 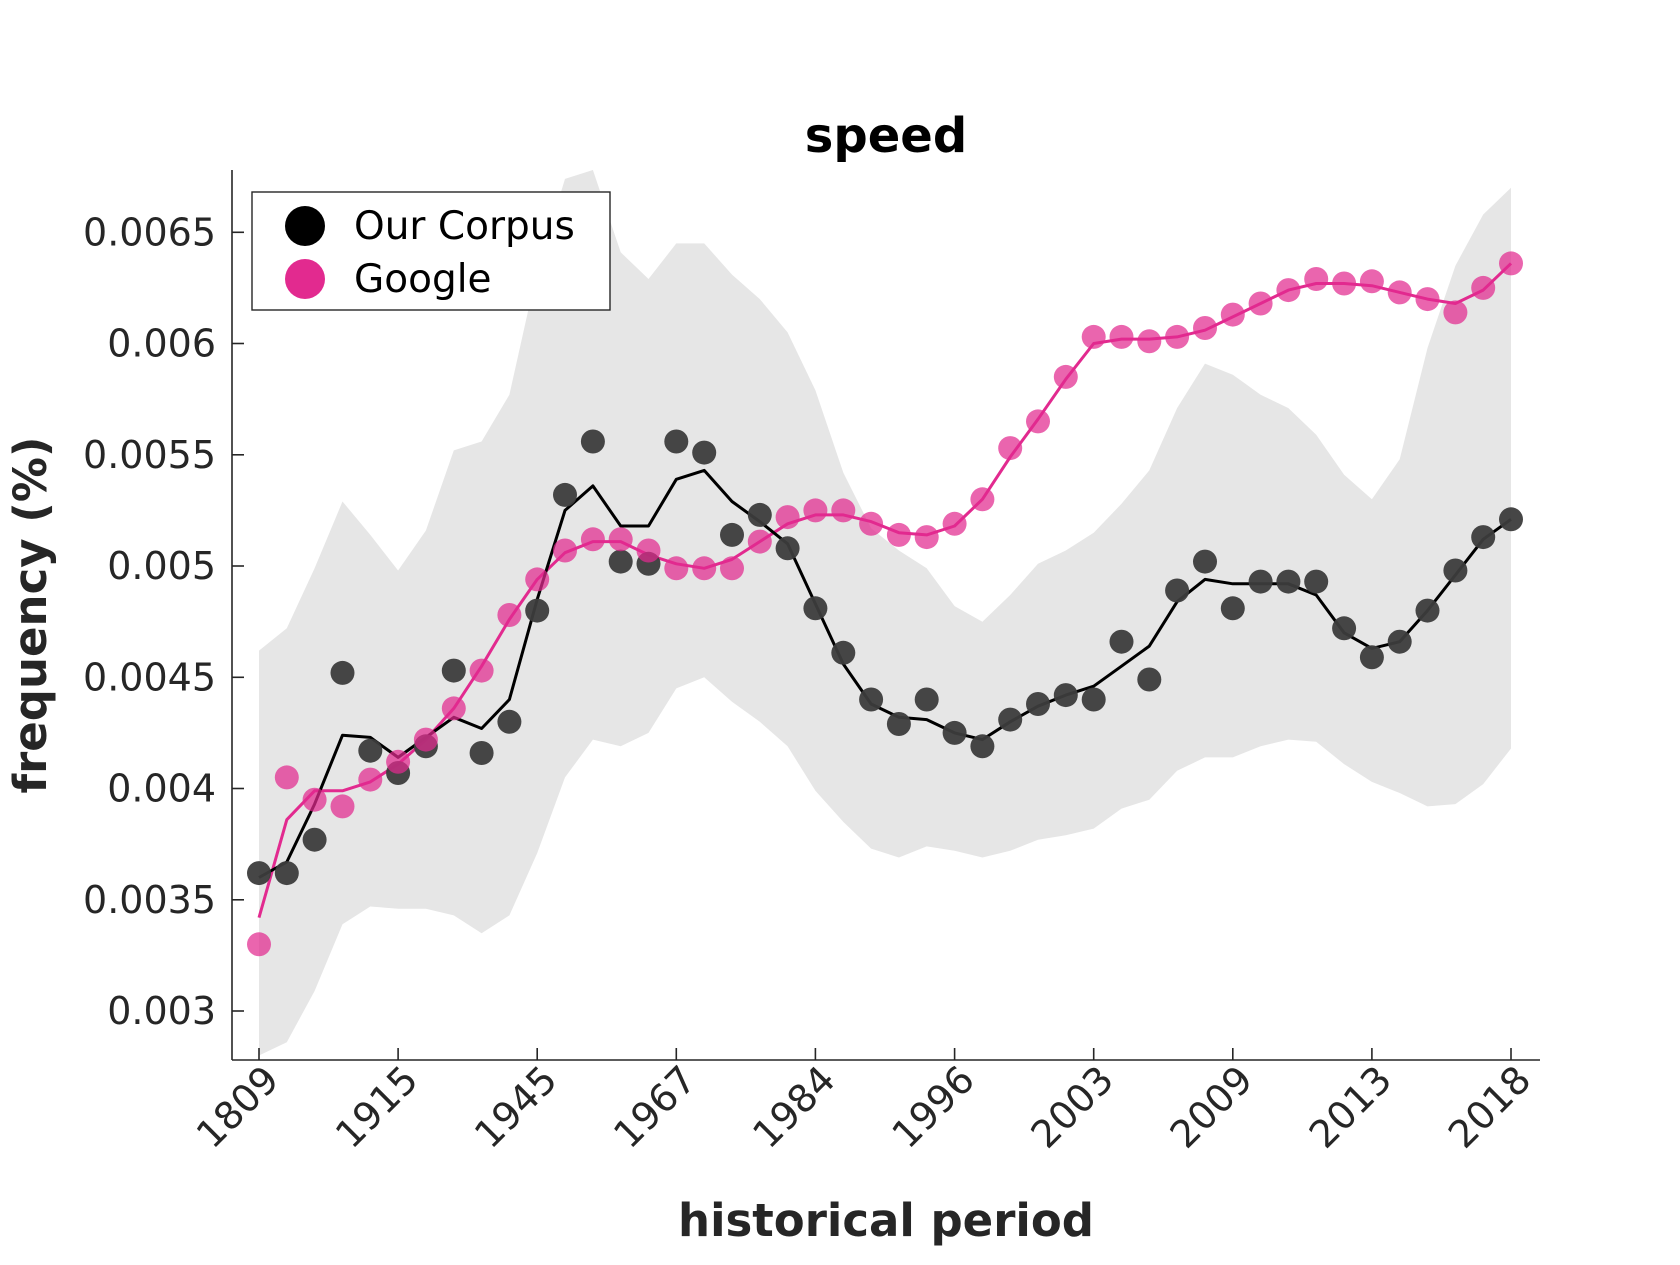 What do you see at coordinates (886, 136) in the screenshot?
I see `chart-title: speed` at bounding box center [886, 136].